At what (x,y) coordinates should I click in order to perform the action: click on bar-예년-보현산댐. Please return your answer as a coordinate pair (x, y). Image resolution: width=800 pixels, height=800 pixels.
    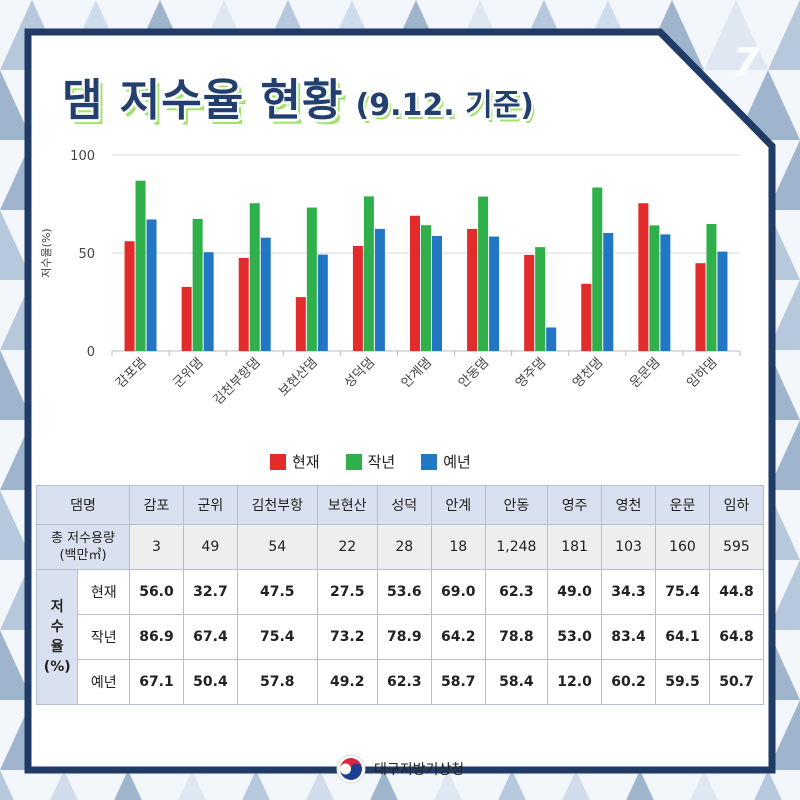
    Looking at the image, I should click on (322, 302).